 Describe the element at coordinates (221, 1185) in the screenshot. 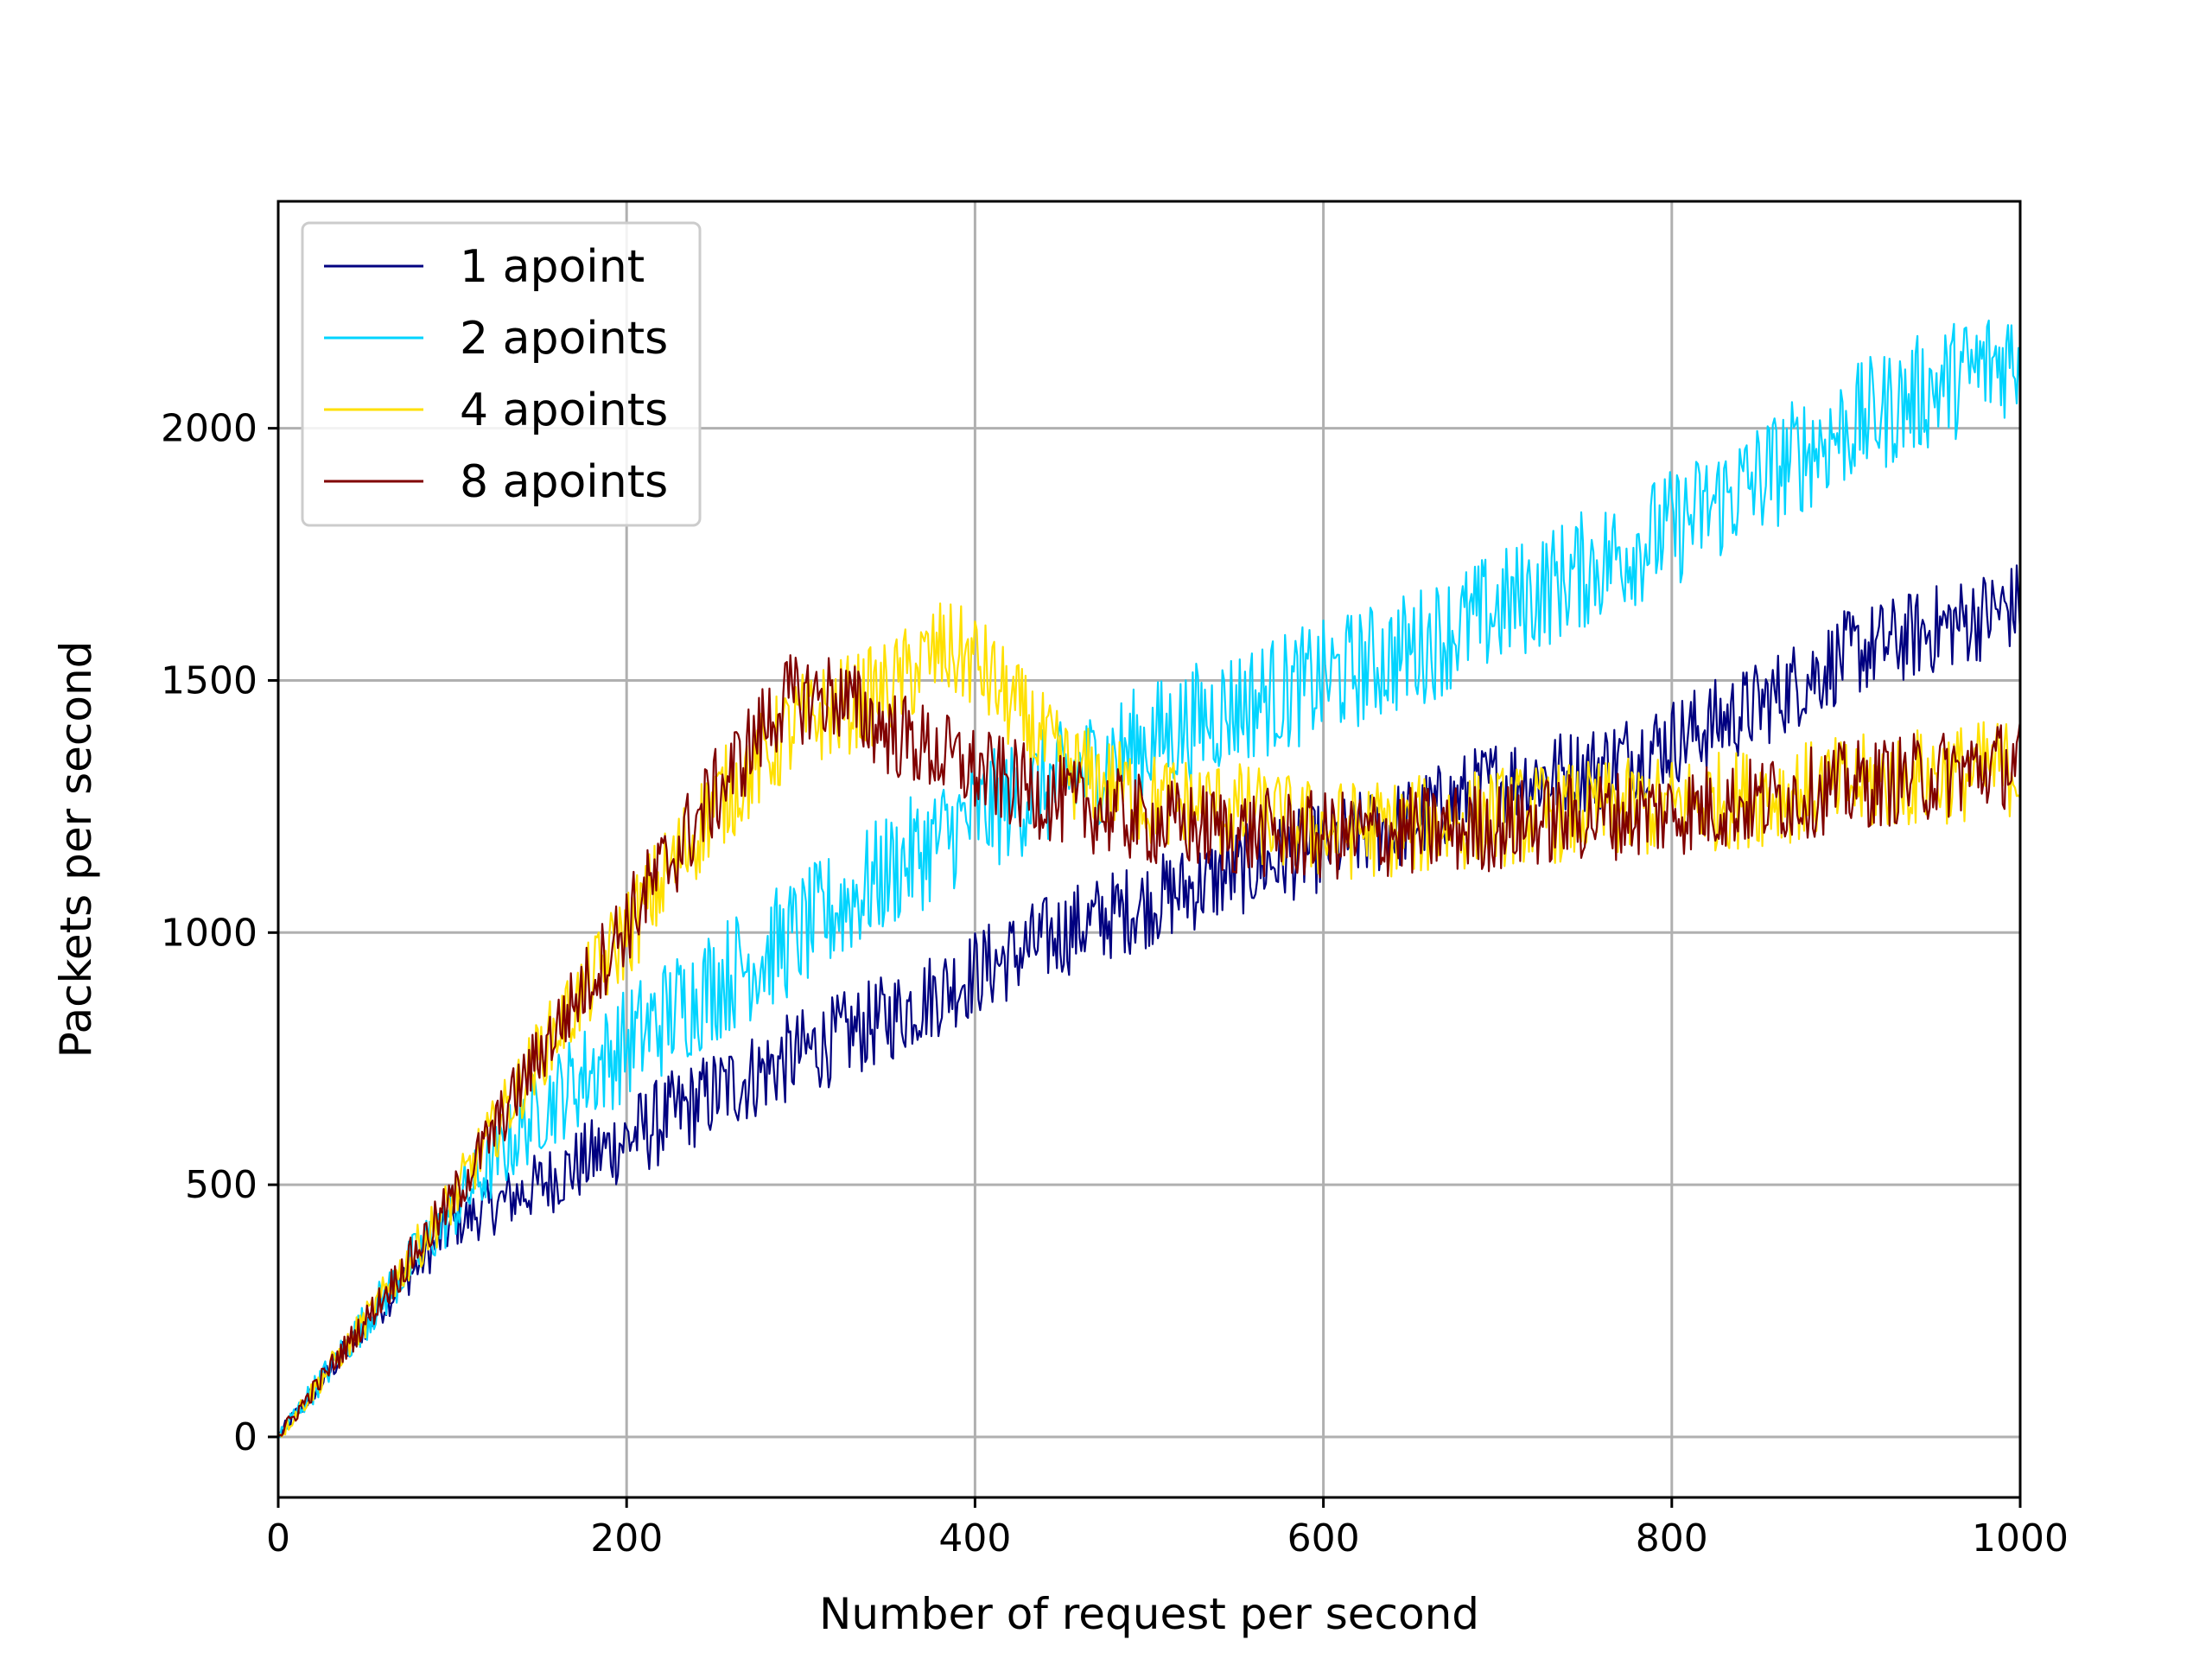

I see `y-tick-label: 500` at that location.